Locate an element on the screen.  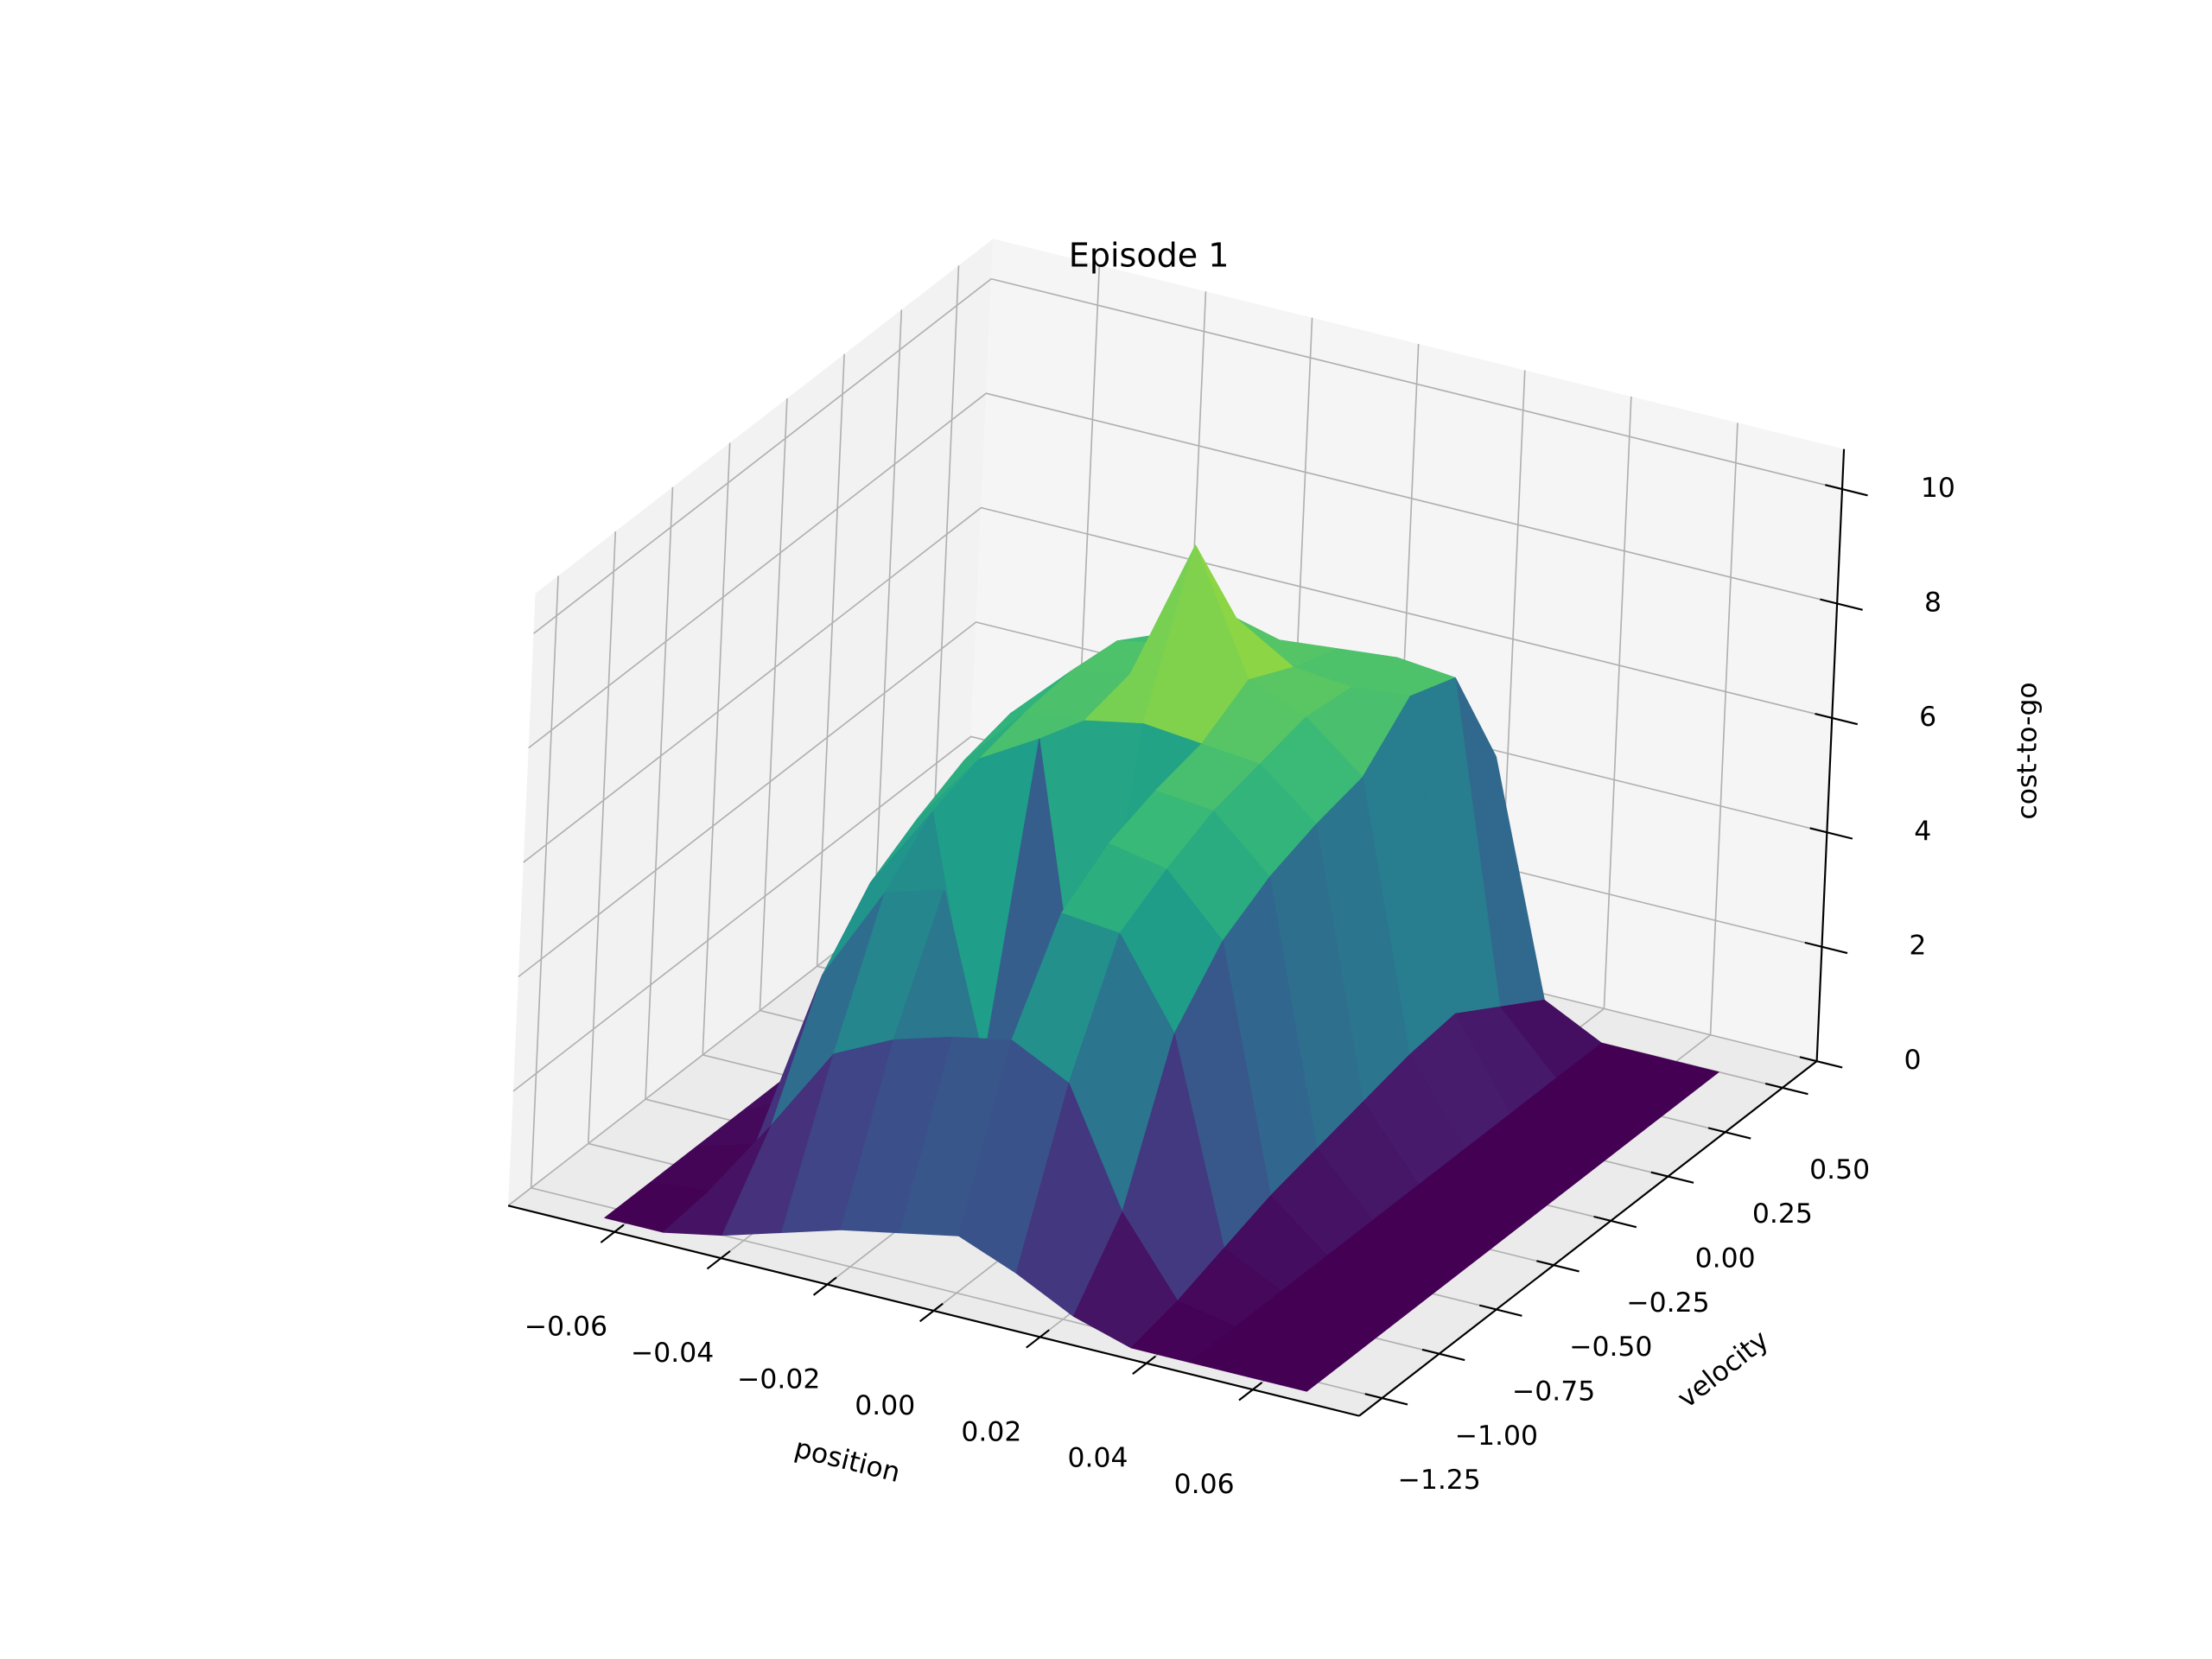
y-tick-label: −0.50 is located at coordinates (1610, 1347).